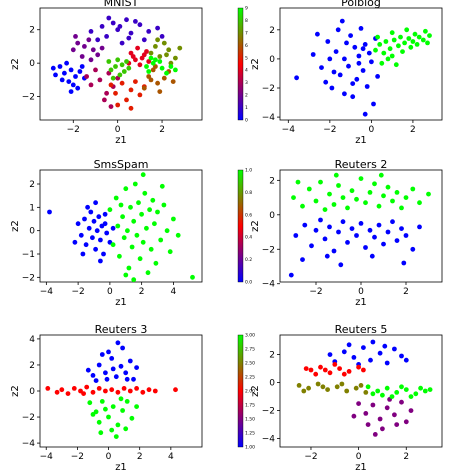 This screenshot has width=474, height=474. Describe the element at coordinates (246, 58) in the screenshot. I see `colorbar-tick-label: 5` at that location.